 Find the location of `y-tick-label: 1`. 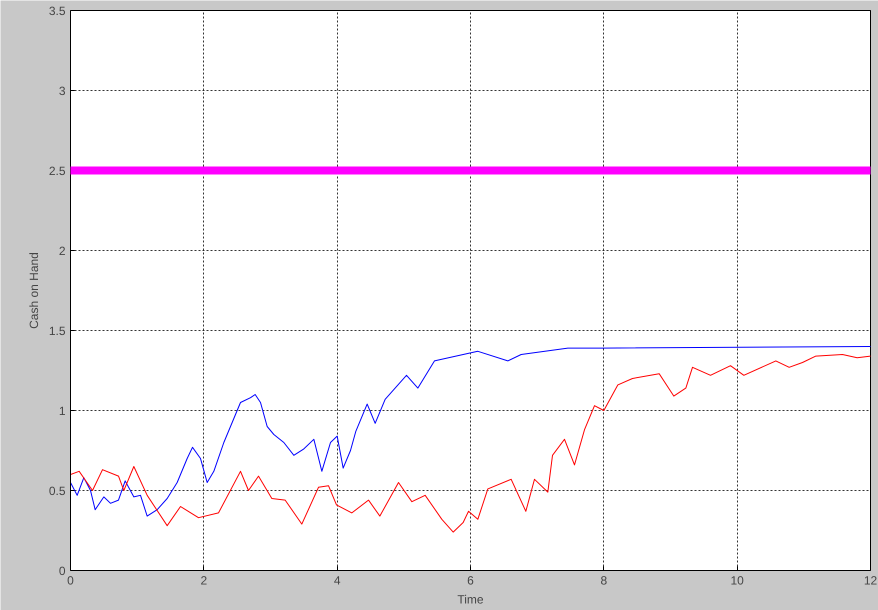

y-tick-label: 1 is located at coordinates (62, 411).